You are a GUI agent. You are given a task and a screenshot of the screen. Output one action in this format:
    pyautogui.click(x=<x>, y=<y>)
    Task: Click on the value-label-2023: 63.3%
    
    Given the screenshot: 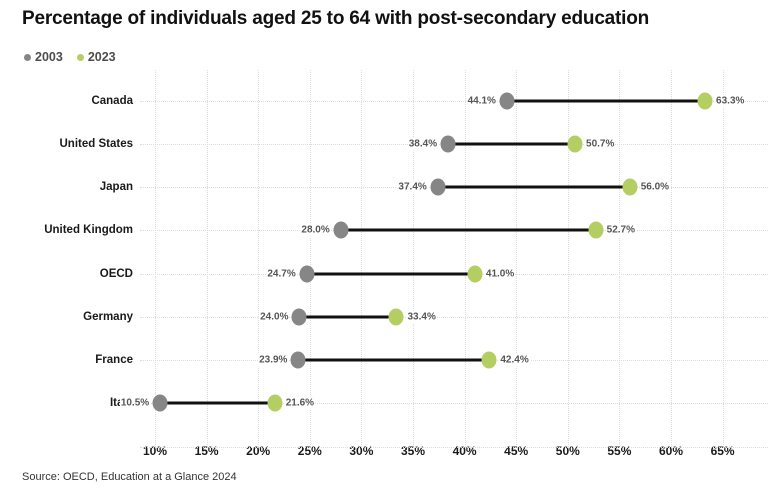 What is the action you would take?
    pyautogui.click(x=730, y=101)
    